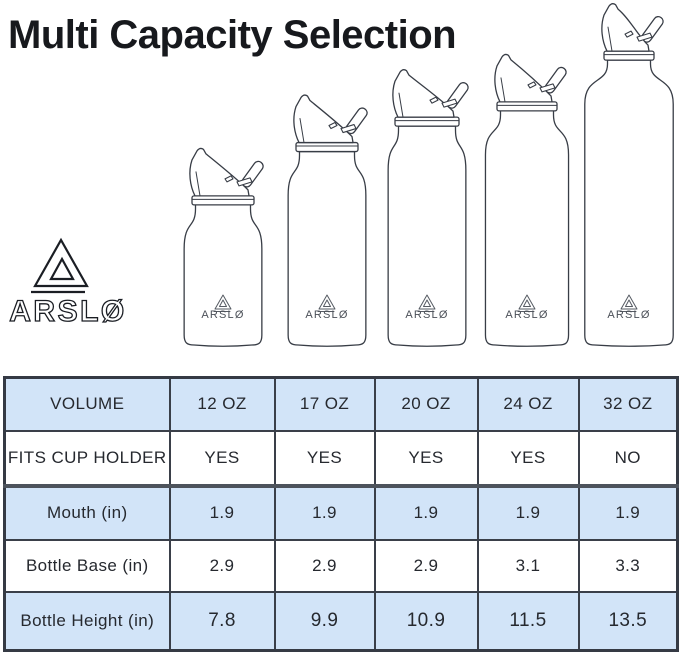 This screenshot has width=679, height=654. I want to click on spec-cell-height_in: 9.9, so click(324, 621).